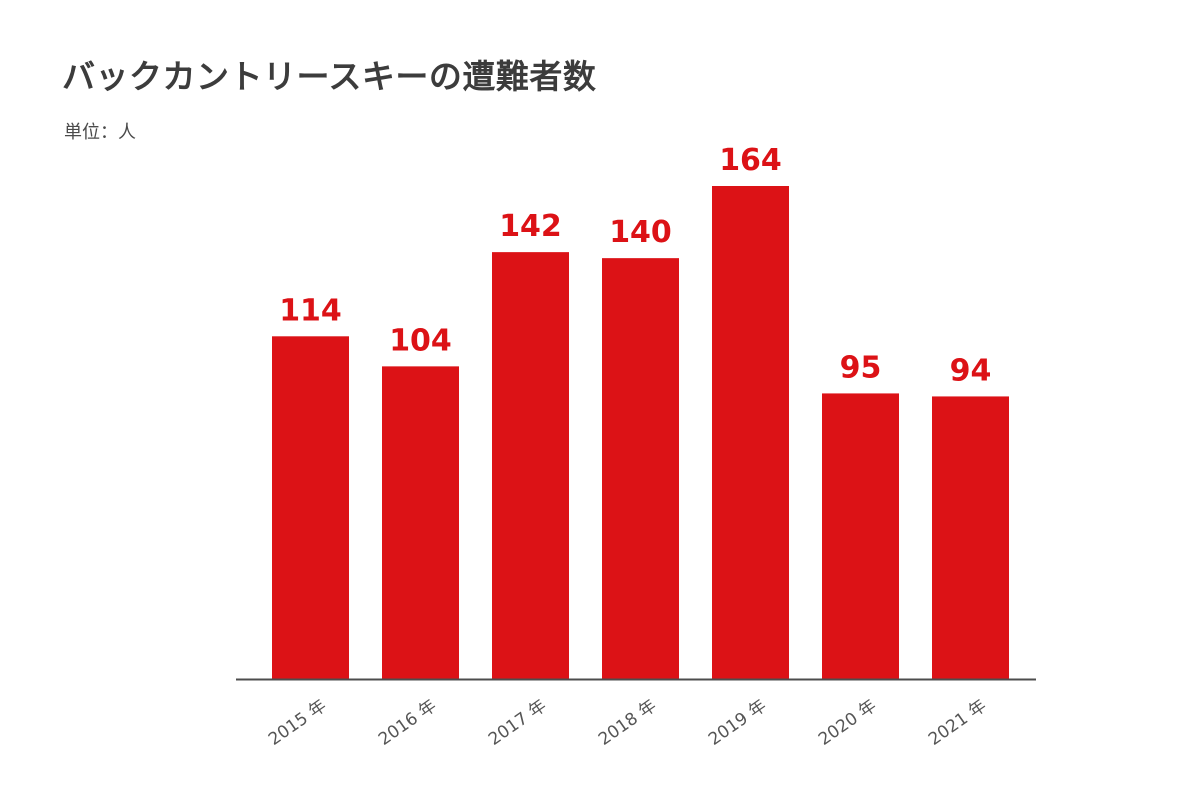  Describe the element at coordinates (297, 723) in the screenshot. I see `x-tick-label-1: 2015 年` at that location.